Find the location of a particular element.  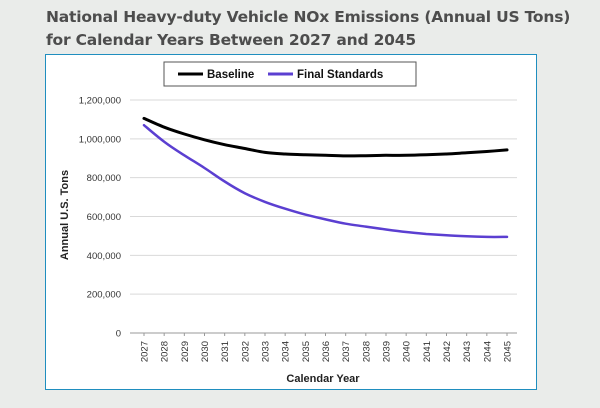

x-tick-label: 2030 is located at coordinates (205, 351).